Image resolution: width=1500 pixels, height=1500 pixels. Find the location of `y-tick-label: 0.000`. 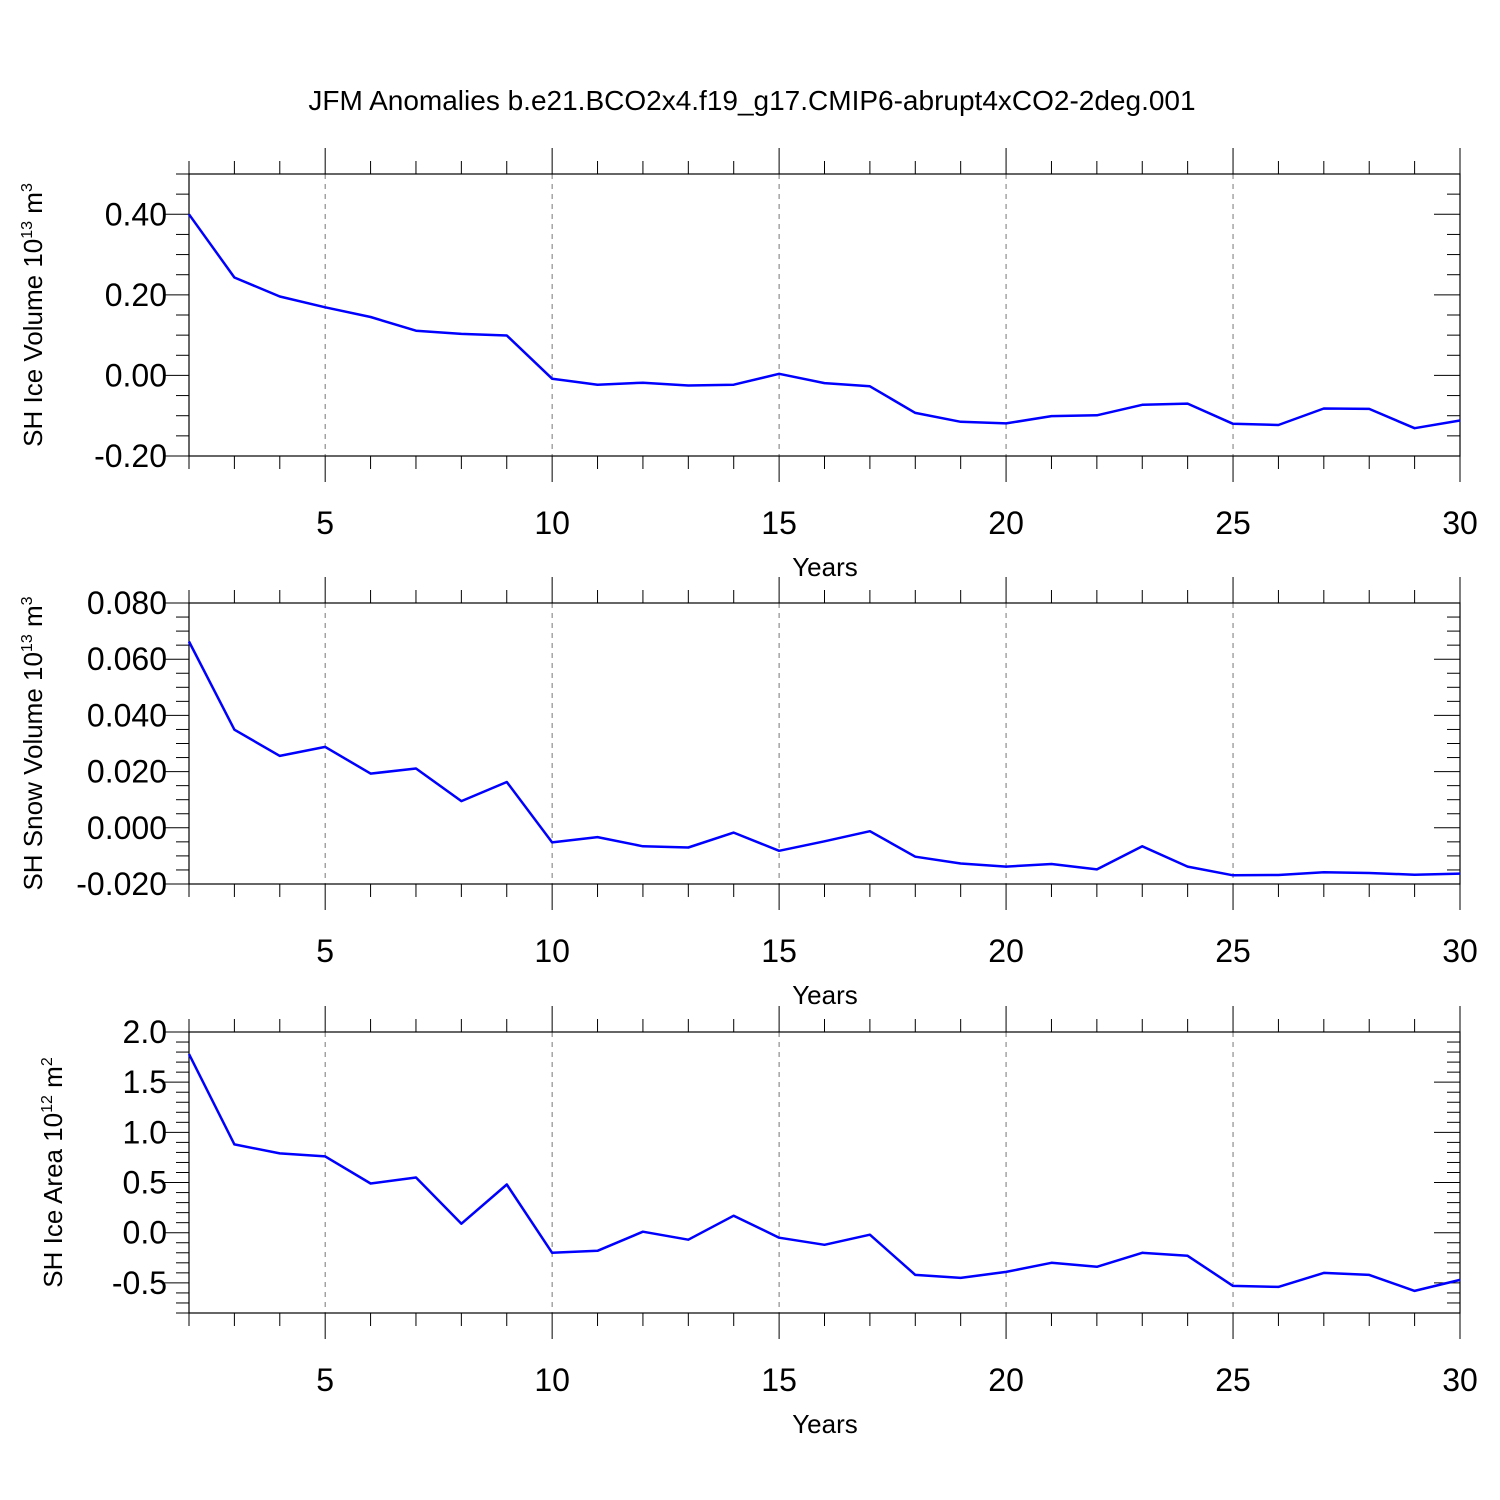

y-tick-label: 0.000 is located at coordinates (127, 828).